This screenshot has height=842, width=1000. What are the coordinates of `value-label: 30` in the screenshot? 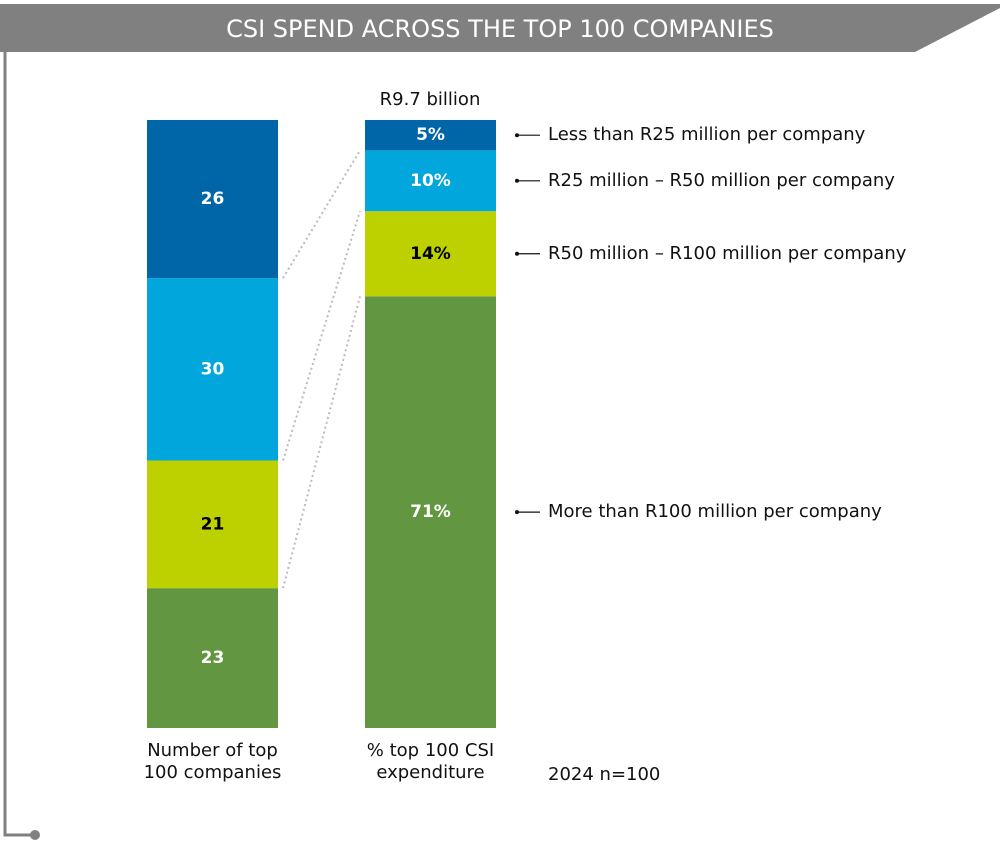 It's located at (213, 369).